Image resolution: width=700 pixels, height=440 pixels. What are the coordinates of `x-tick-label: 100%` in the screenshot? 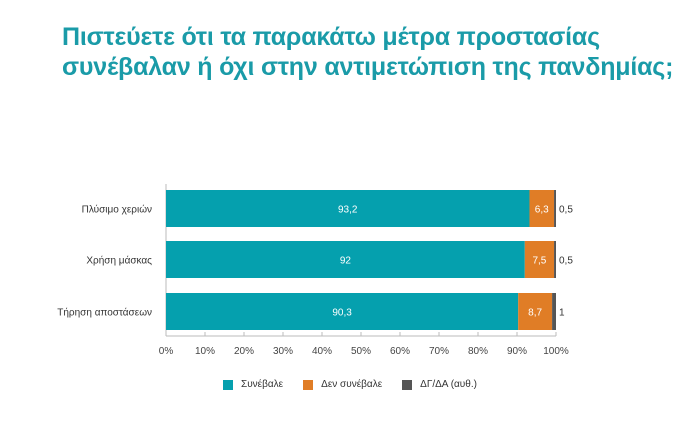 It's located at (556, 351).